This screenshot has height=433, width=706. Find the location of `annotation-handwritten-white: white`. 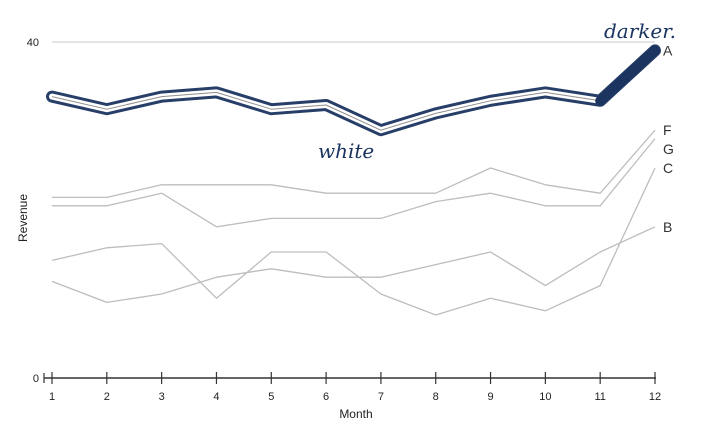

annotation-handwritten-white: white is located at coordinates (346, 151).